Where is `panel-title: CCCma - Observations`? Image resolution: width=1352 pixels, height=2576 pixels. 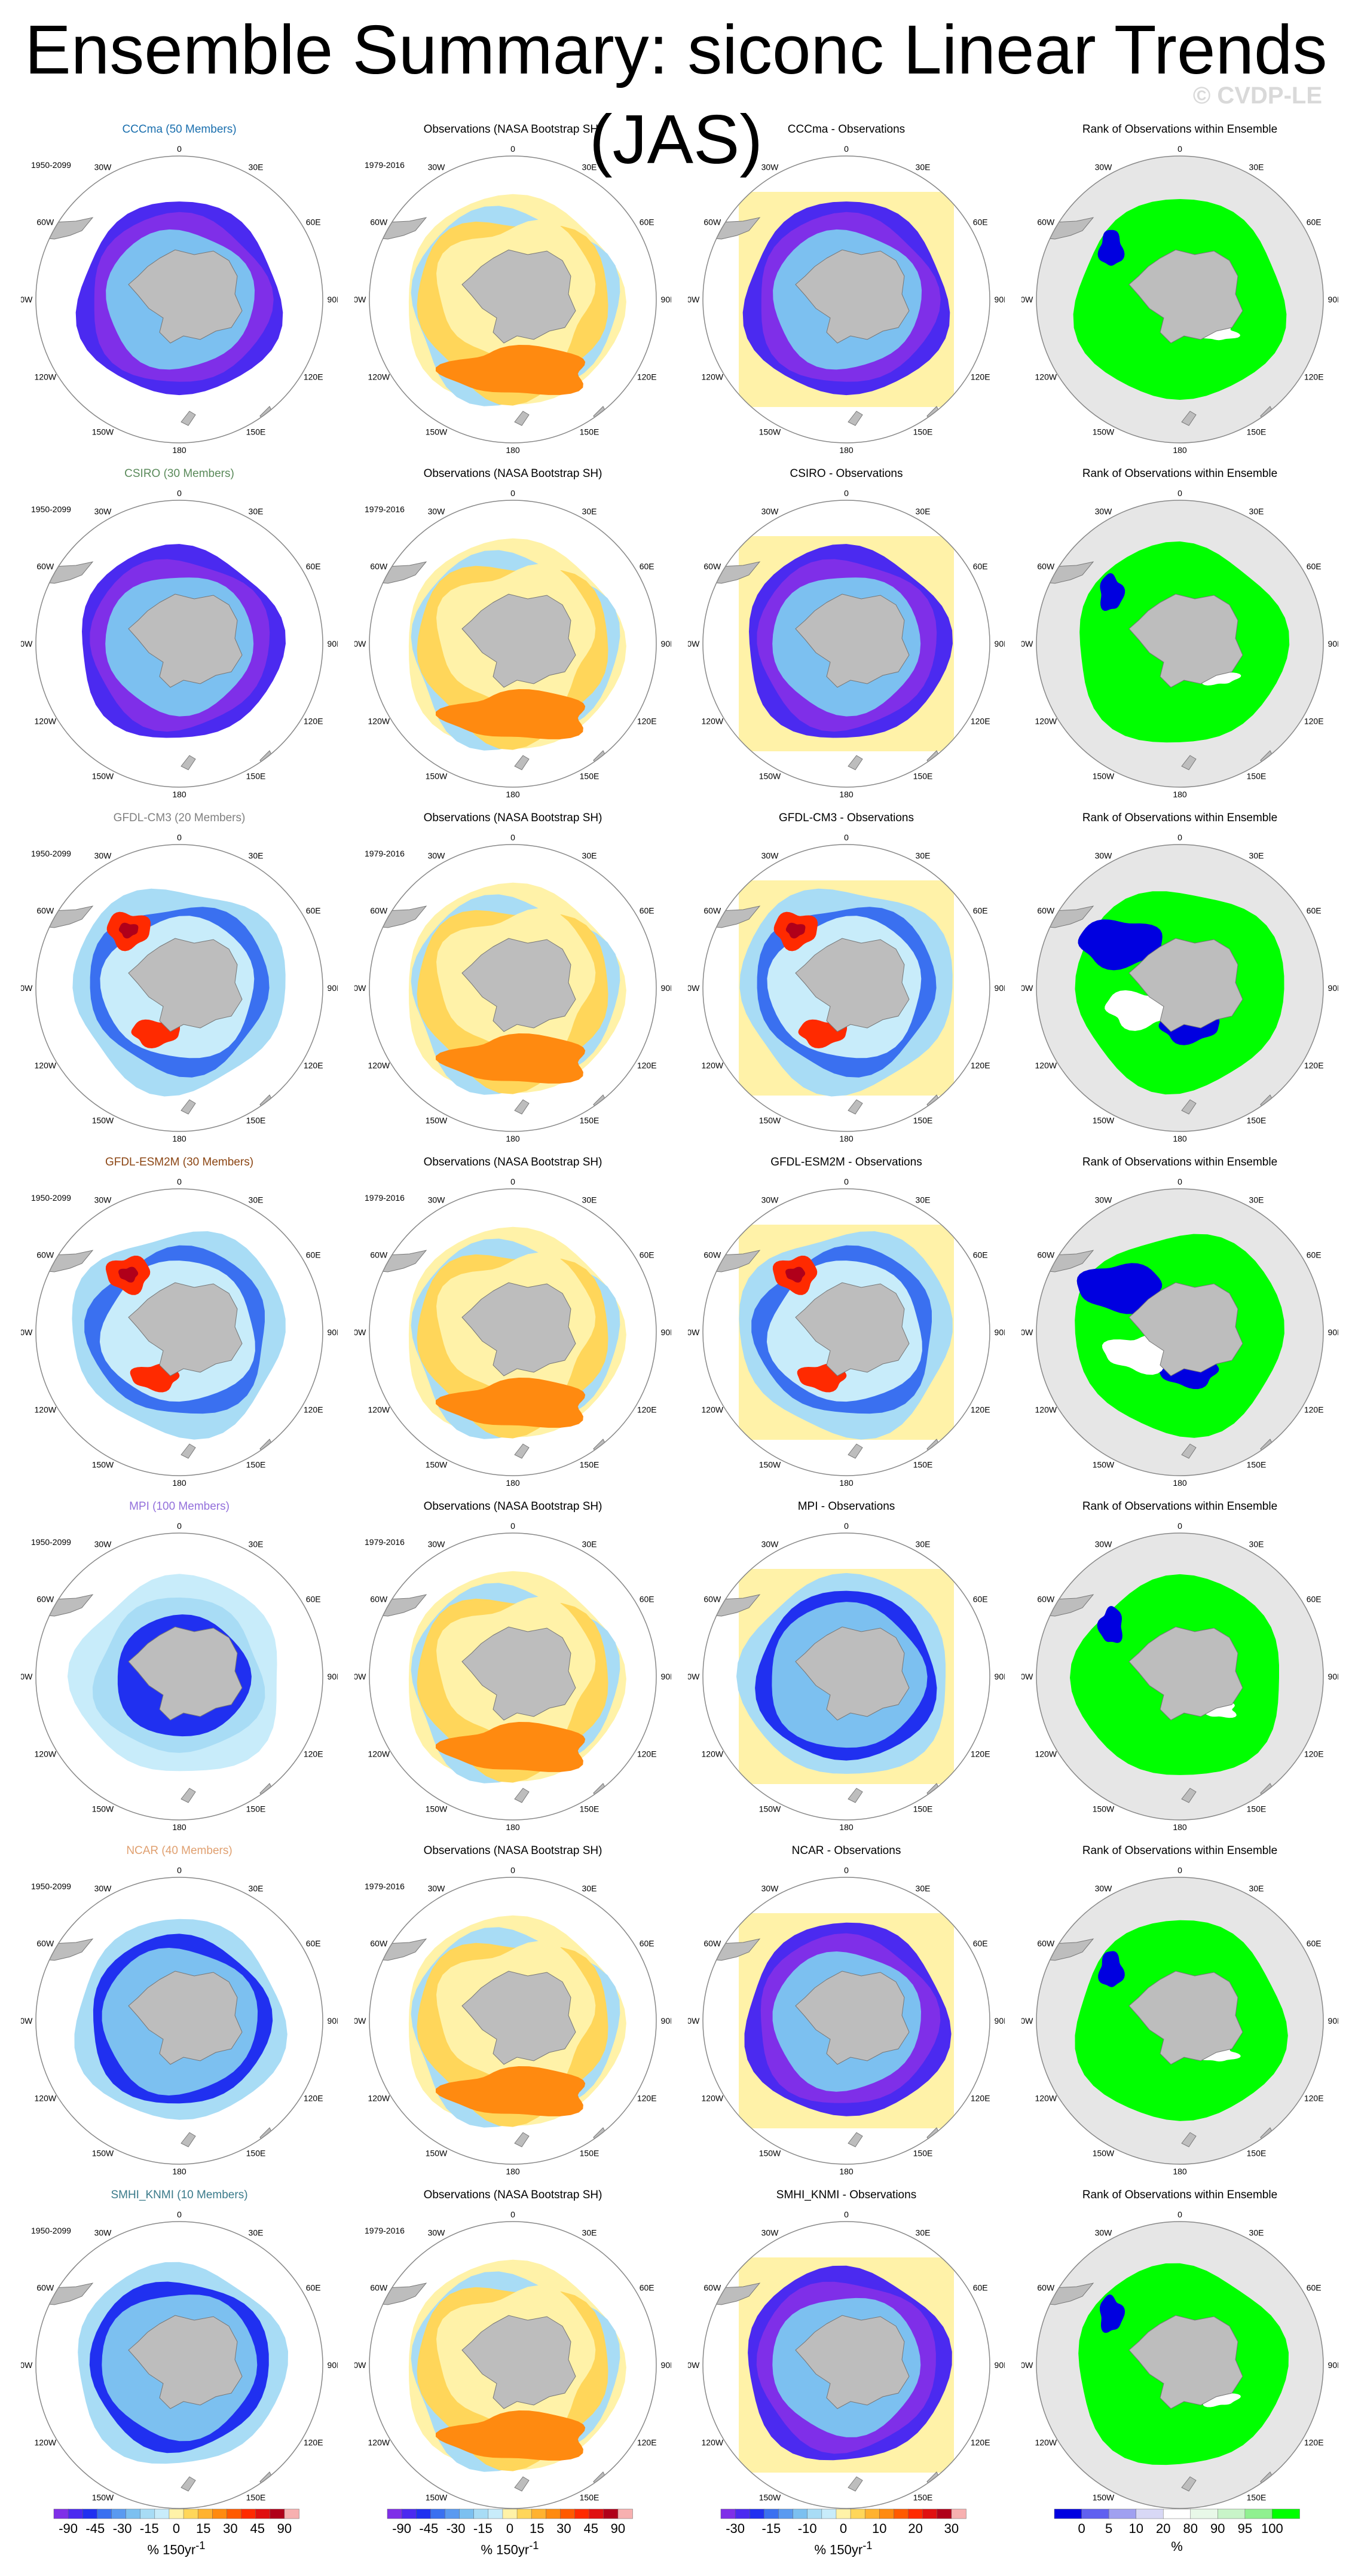 panel-title: CCCma - Observations is located at coordinates (847, 129).